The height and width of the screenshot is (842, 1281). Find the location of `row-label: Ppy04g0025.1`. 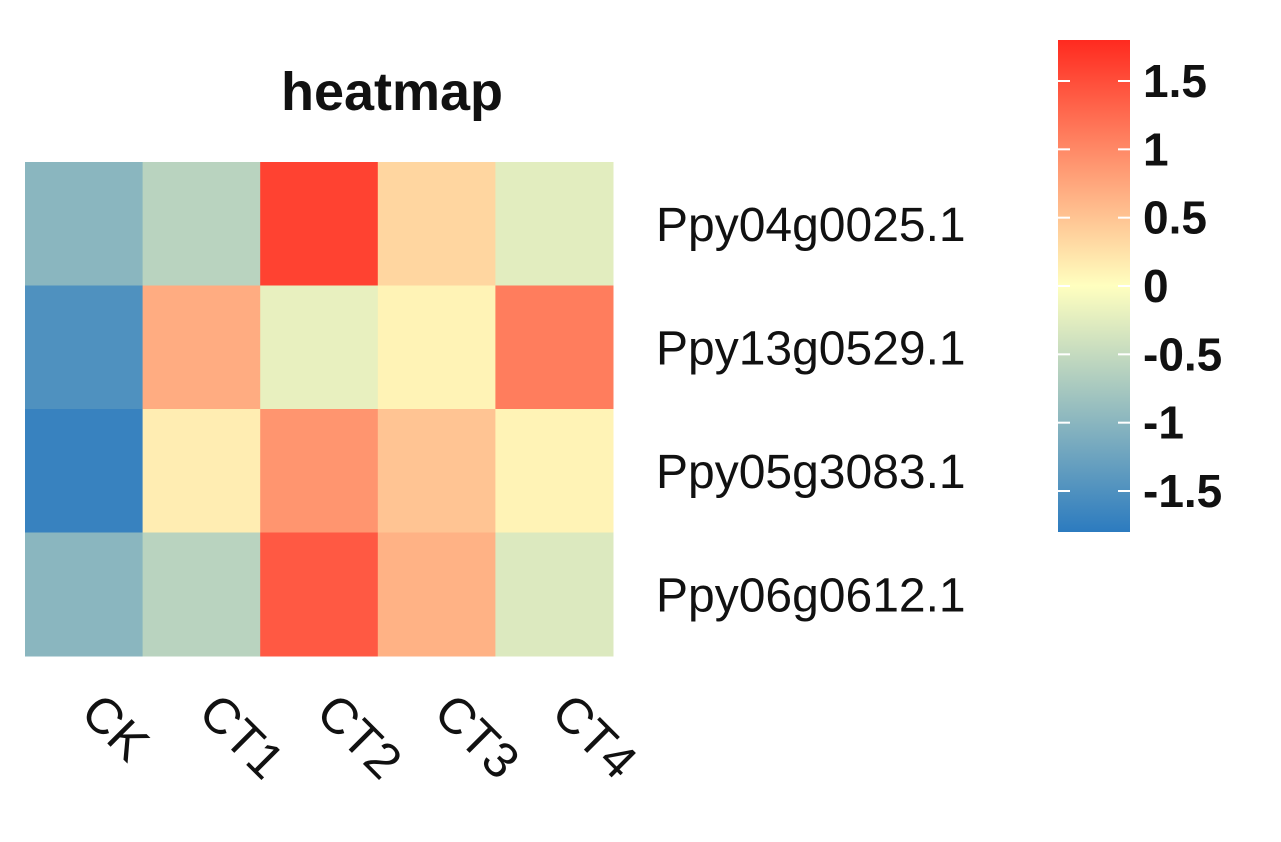

row-label: Ppy04g0025.1 is located at coordinates (811, 225).